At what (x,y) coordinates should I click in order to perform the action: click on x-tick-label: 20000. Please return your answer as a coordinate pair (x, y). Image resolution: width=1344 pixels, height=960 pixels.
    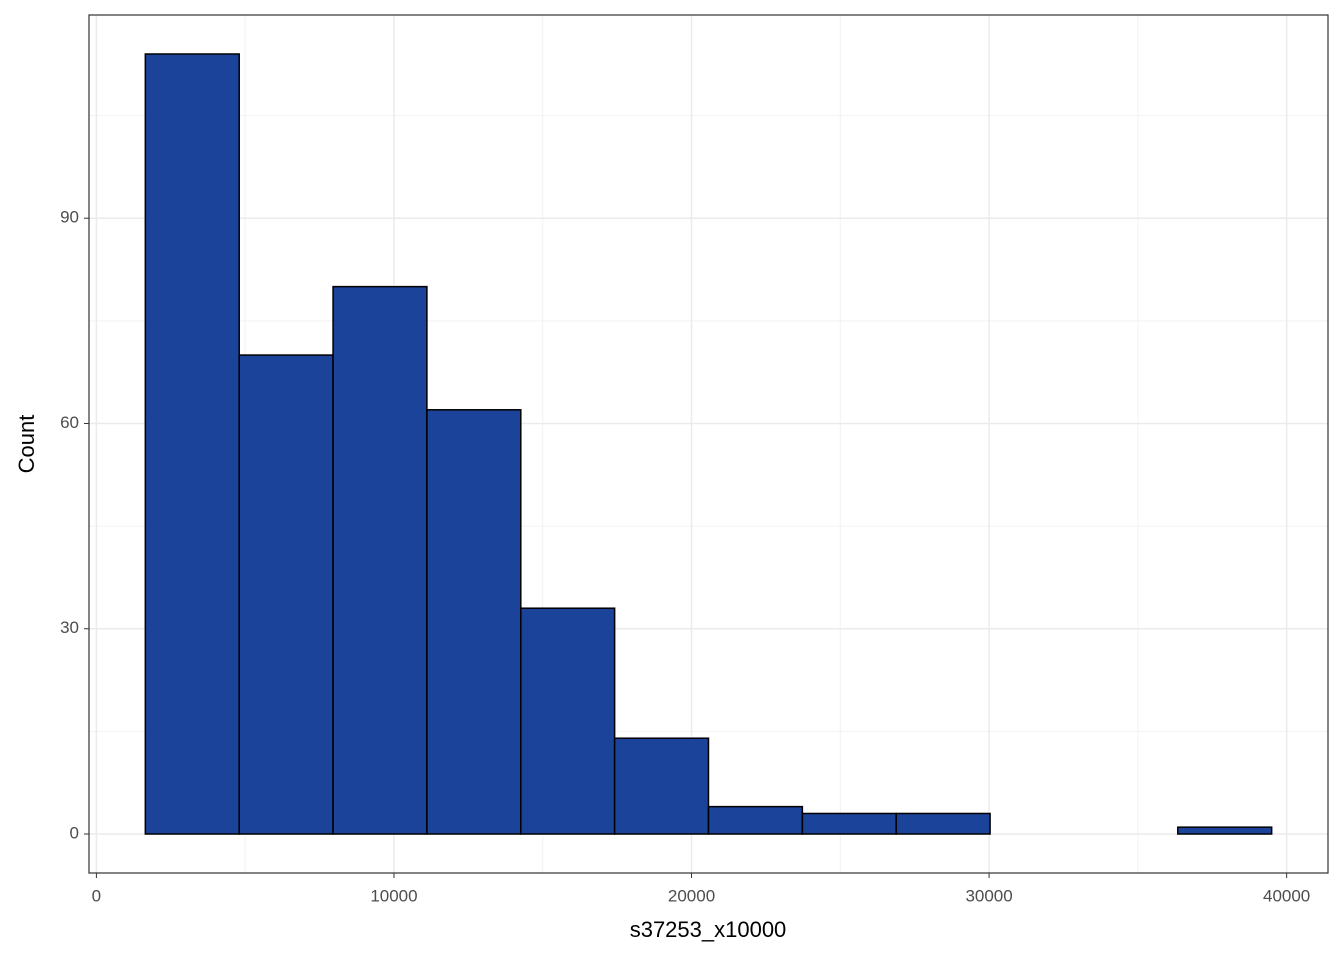
    Looking at the image, I should click on (691, 895).